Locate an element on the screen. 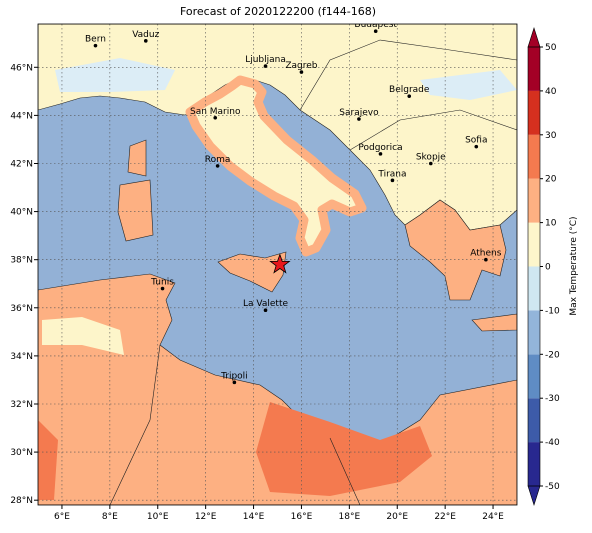 This screenshot has width=592, height=533. sardinia is located at coordinates (135, 210).